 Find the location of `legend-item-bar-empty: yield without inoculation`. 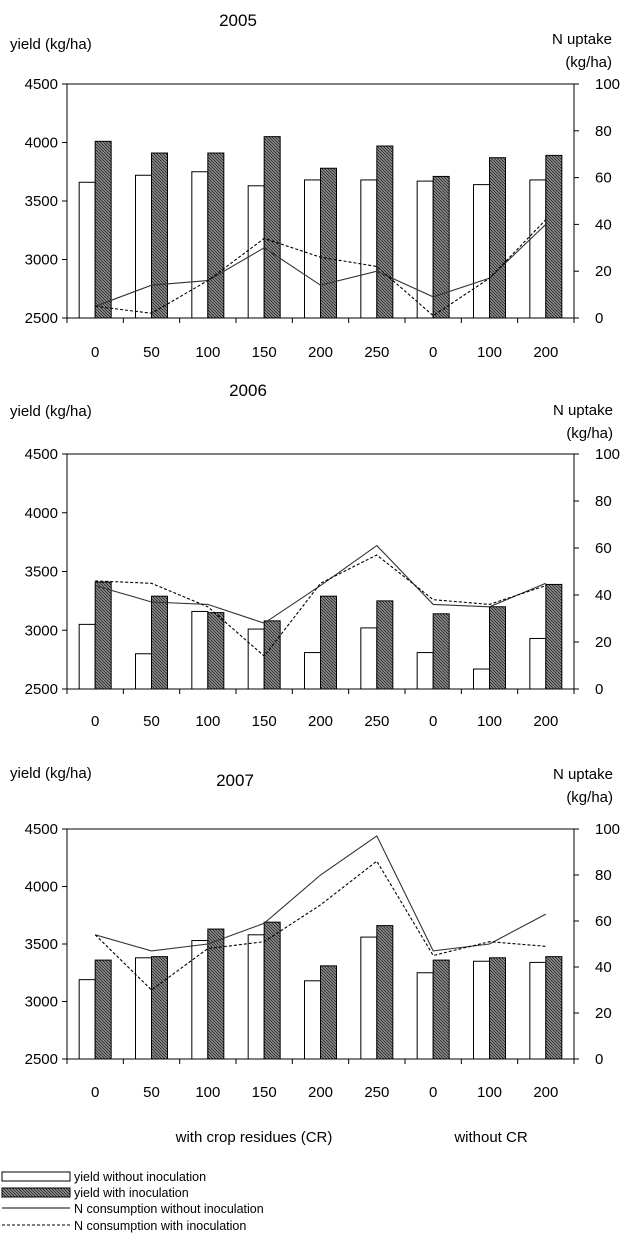

legend-item-bar-empty: yield without inoculation is located at coordinates (103, 1177).